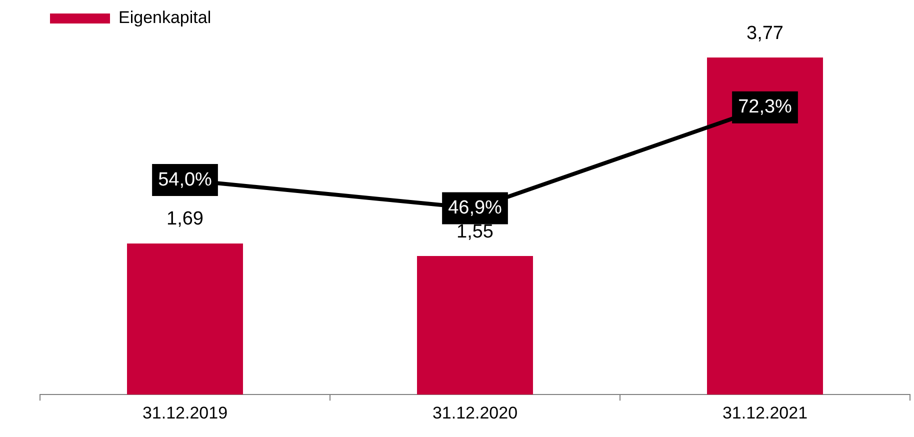 The width and height of the screenshot is (914, 437). Describe the element at coordinates (475, 412) in the screenshot. I see `x-tick-label: 31.12.2020` at that location.